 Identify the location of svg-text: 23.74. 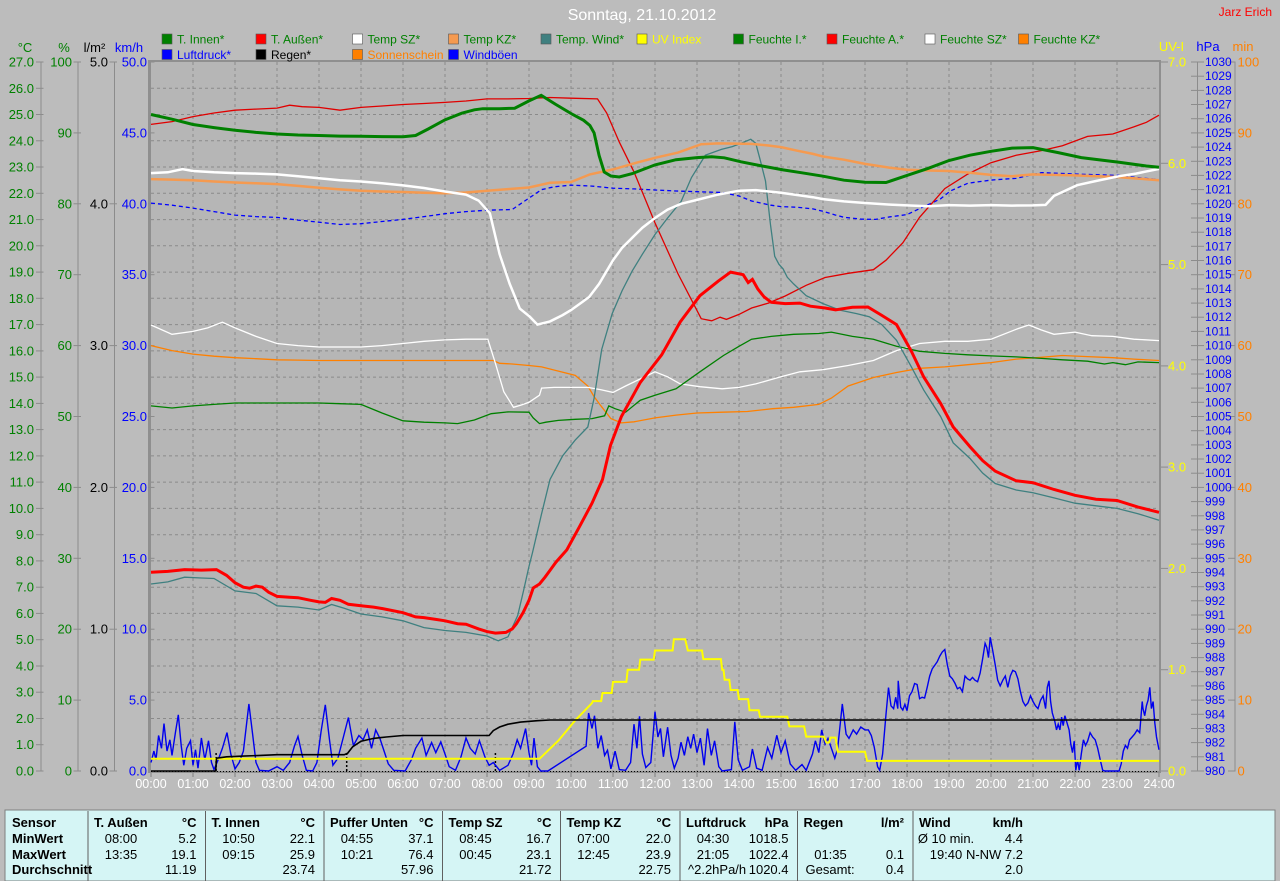
(298, 869).